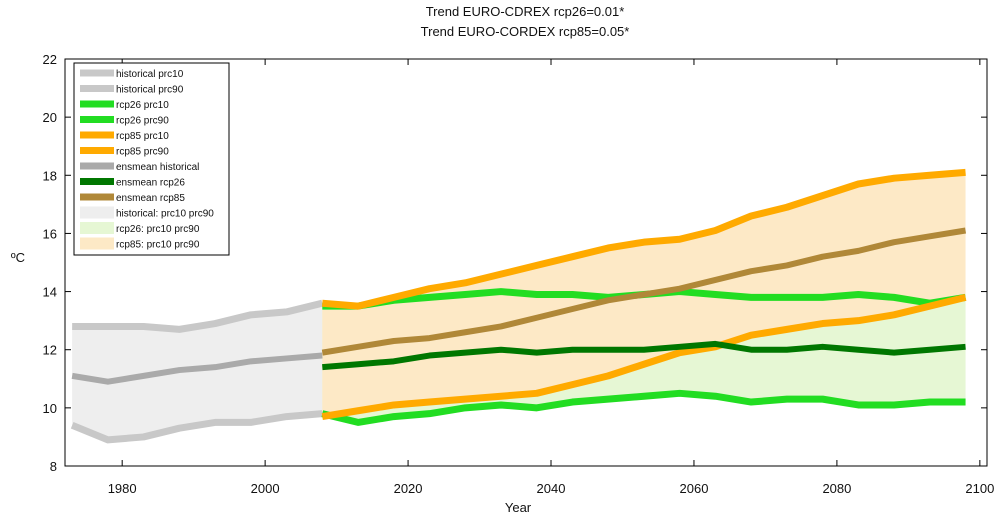 The image size is (995, 523). I want to click on x-tick-label: 1980, so click(122, 488).